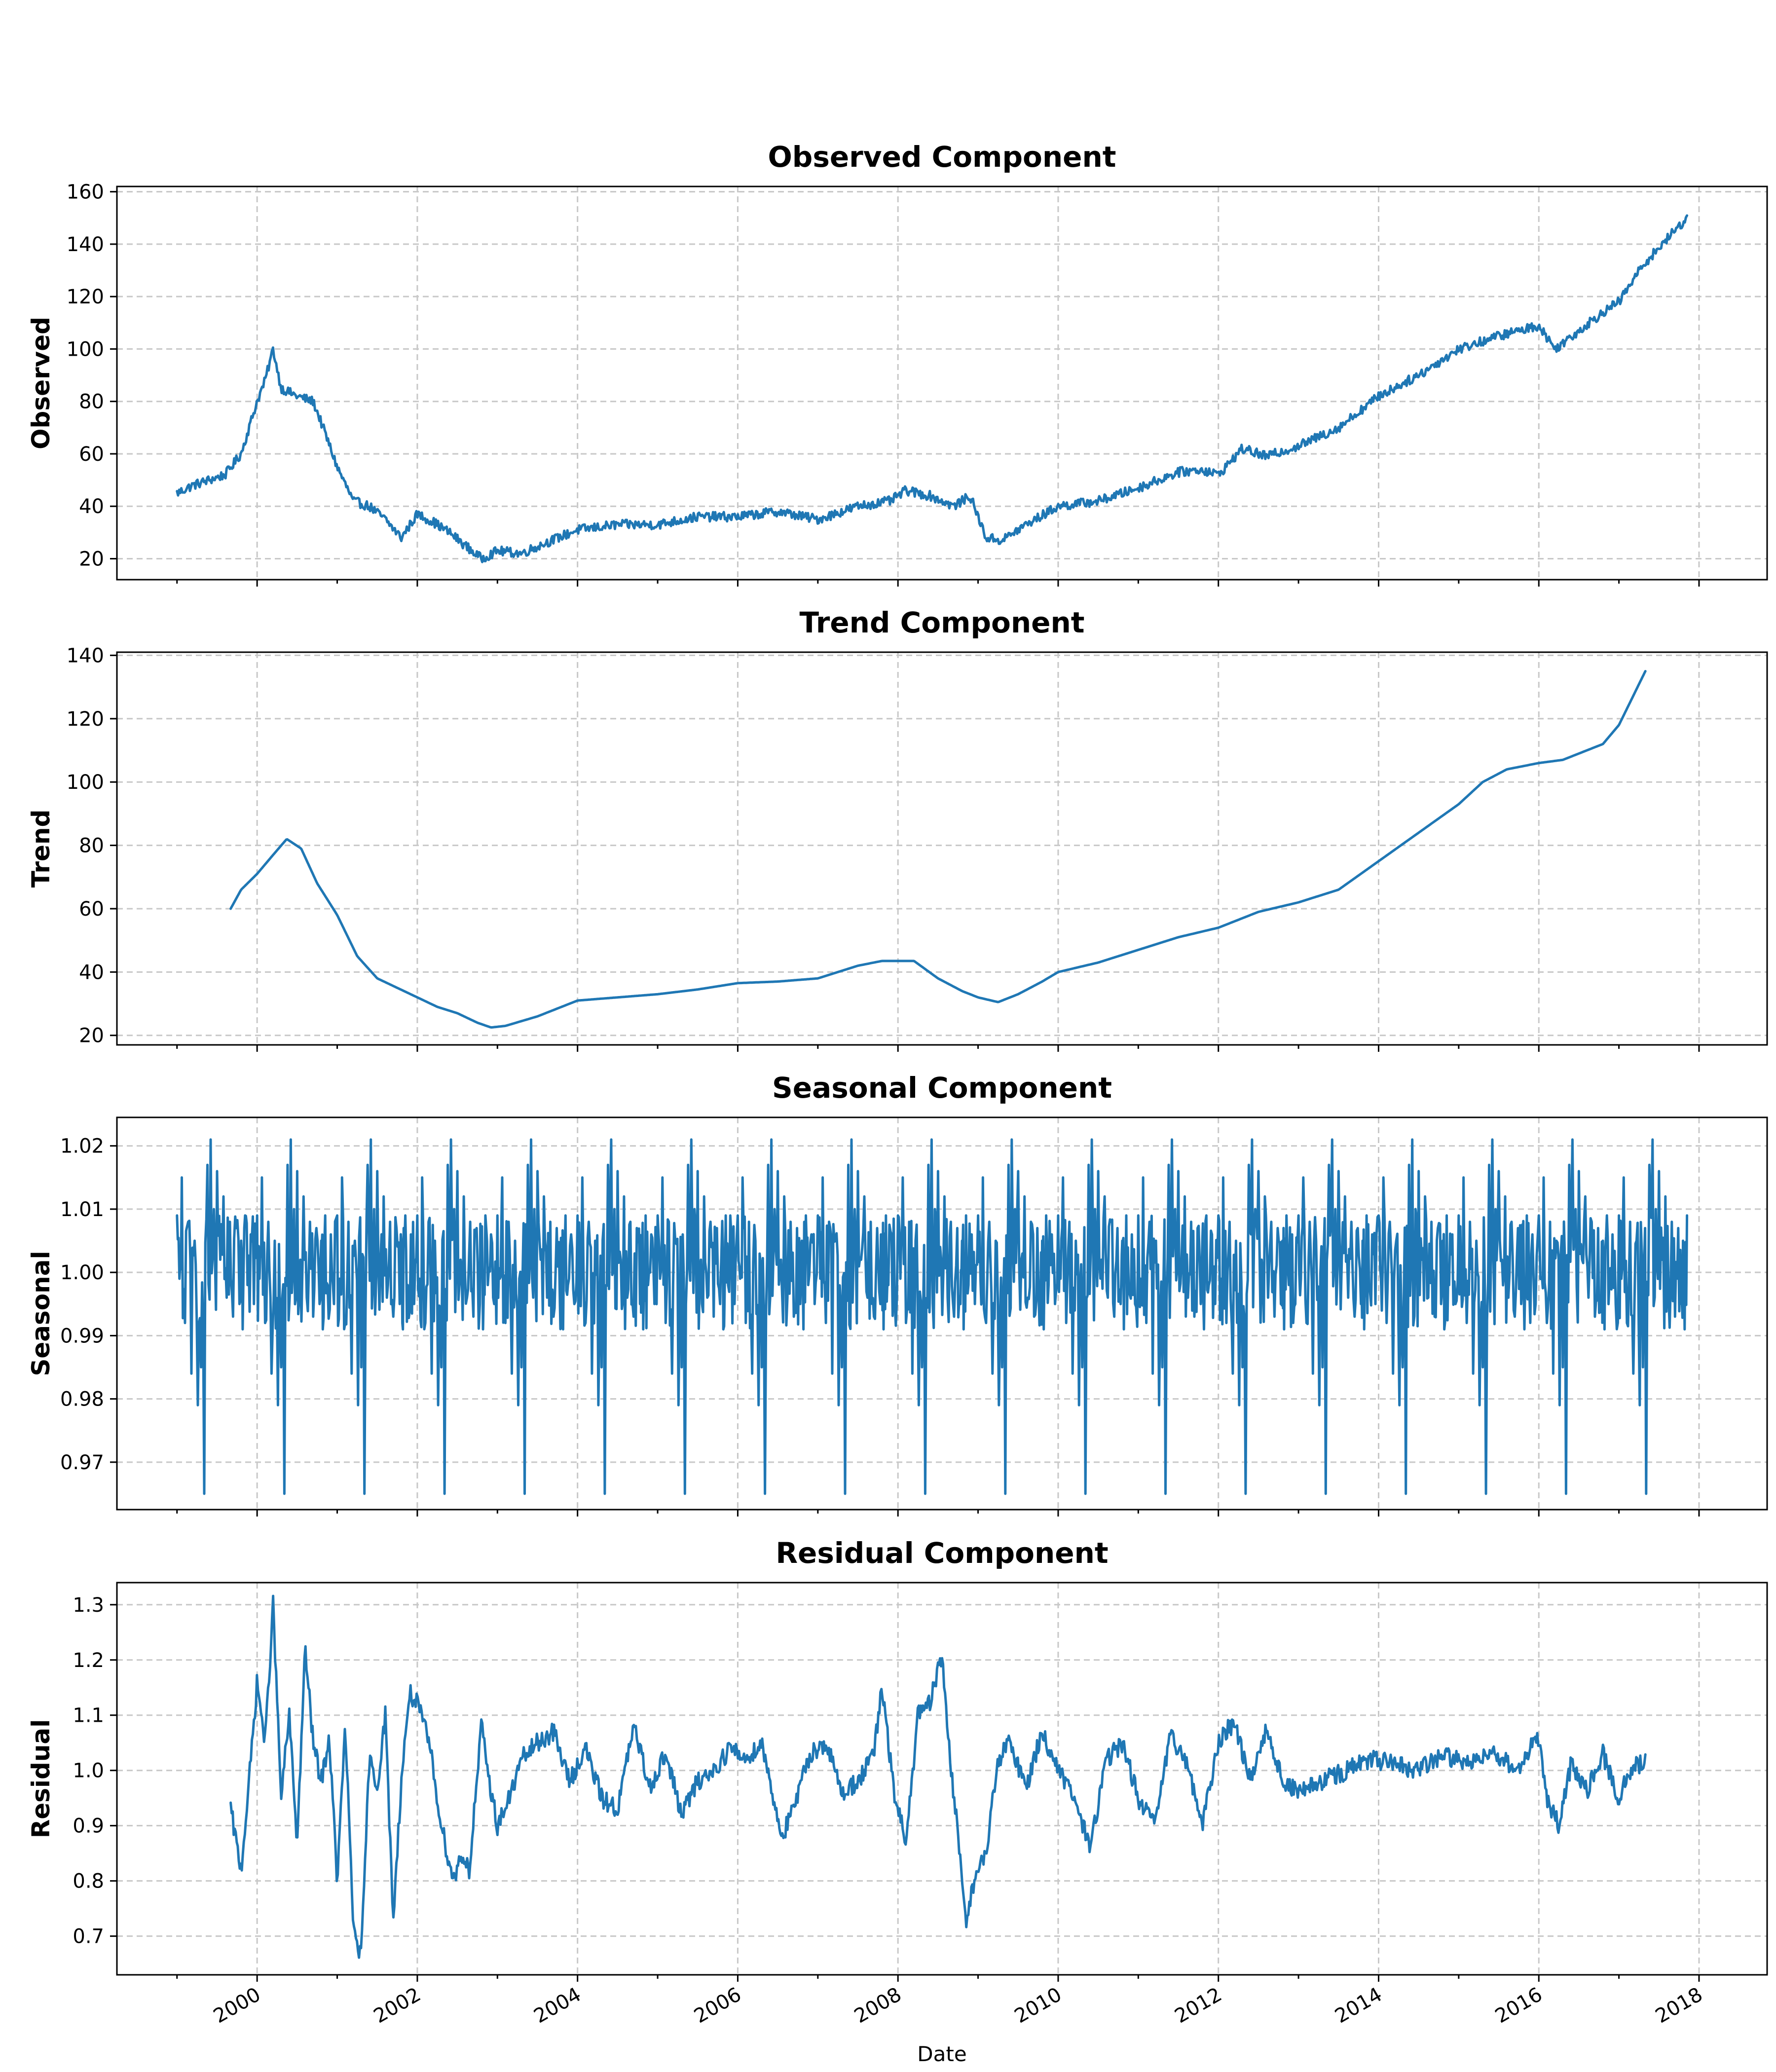  What do you see at coordinates (89, 1606) in the screenshot?
I see `y-tick-label: 1.3` at bounding box center [89, 1606].